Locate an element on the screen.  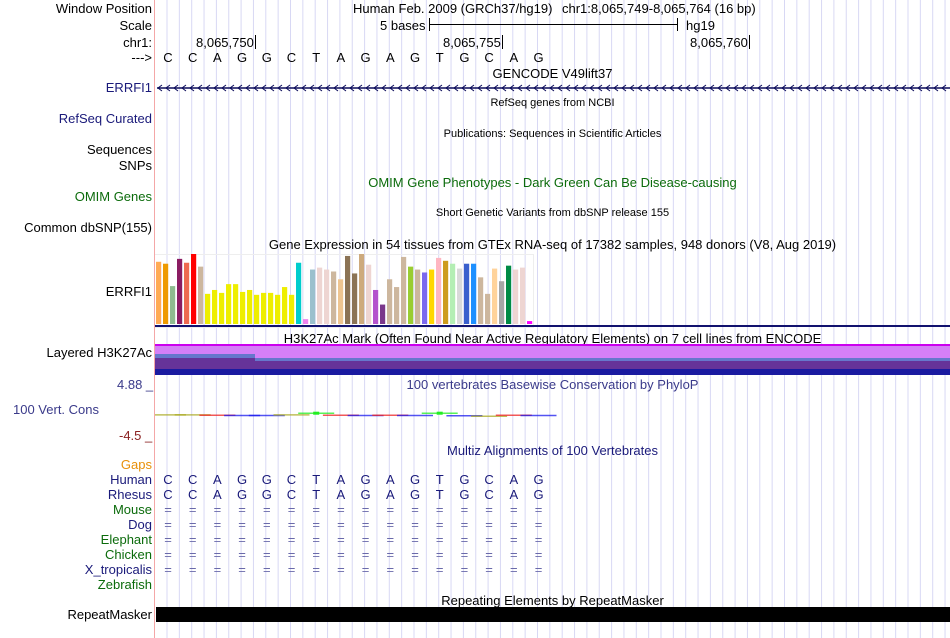
h3k27ac-layered-signal is located at coordinates (552, 360).